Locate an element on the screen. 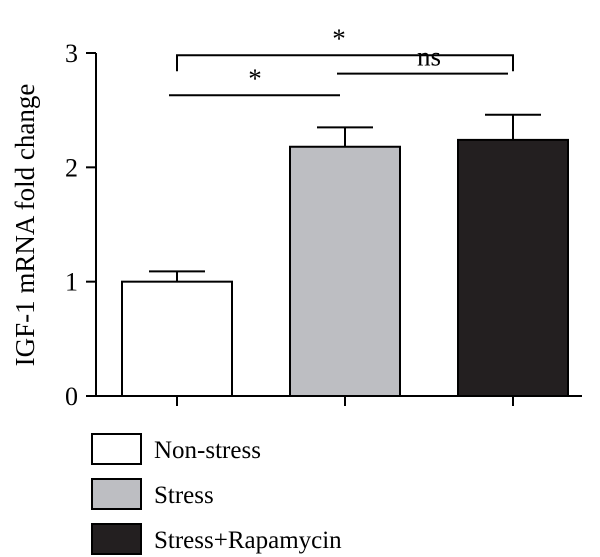 This screenshot has width=600, height=557. legend: Non-stress Stress Stress+Rapamycin is located at coordinates (216, 494).